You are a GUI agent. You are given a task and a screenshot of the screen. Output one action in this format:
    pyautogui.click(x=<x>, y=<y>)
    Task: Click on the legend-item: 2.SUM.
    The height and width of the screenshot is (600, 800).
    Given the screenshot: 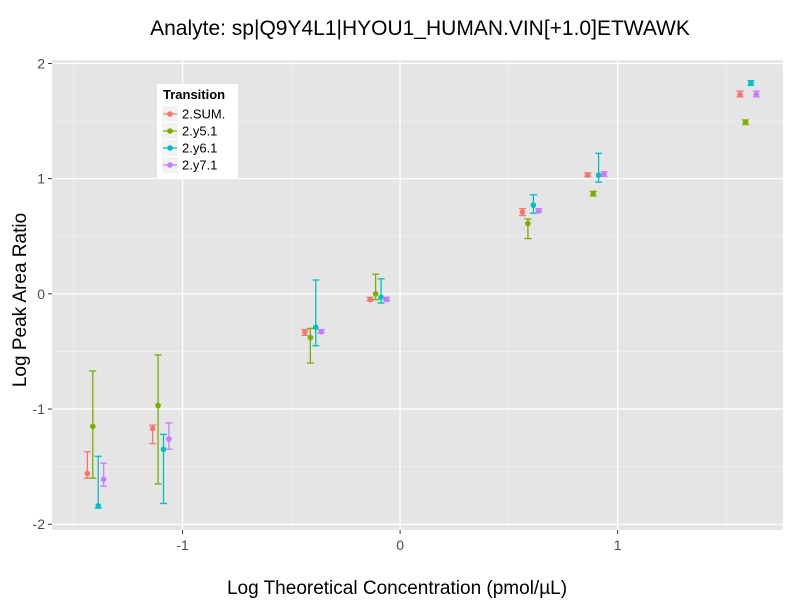 What is the action you would take?
    pyautogui.click(x=193, y=114)
    